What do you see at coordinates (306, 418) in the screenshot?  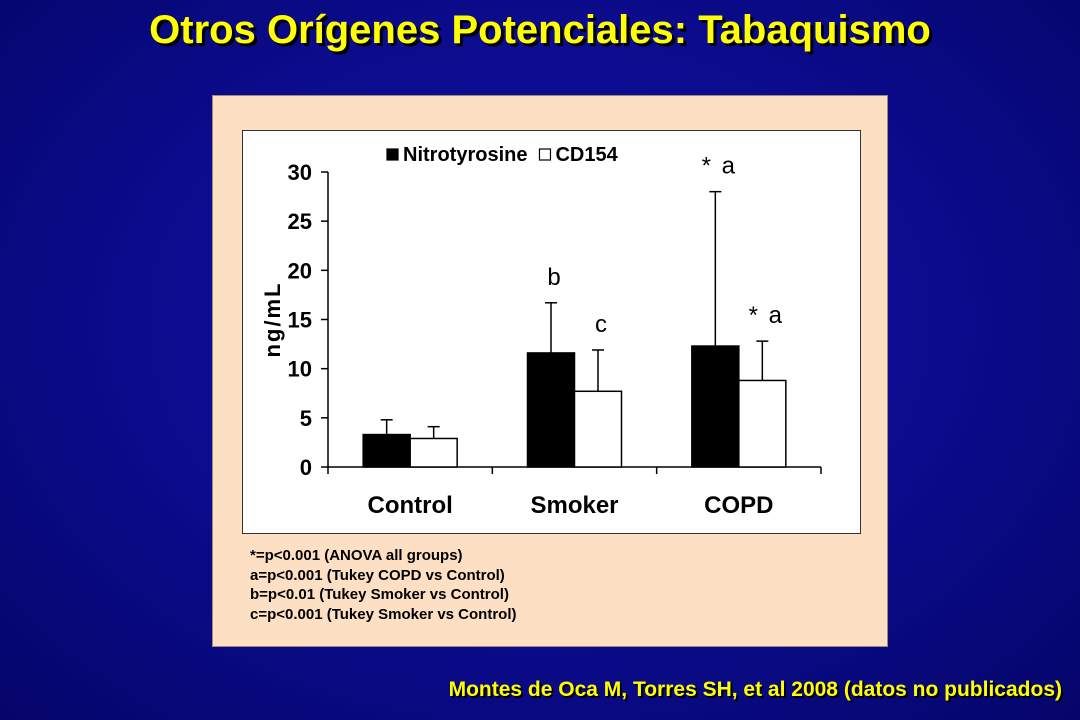 I see `y-tick-label: 5` at bounding box center [306, 418].